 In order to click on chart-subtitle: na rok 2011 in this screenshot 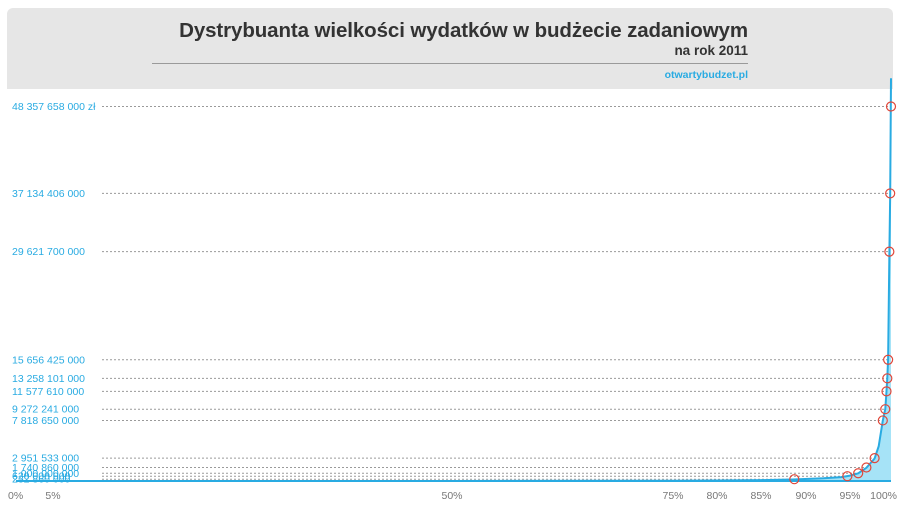, I will do `click(711, 50)`.